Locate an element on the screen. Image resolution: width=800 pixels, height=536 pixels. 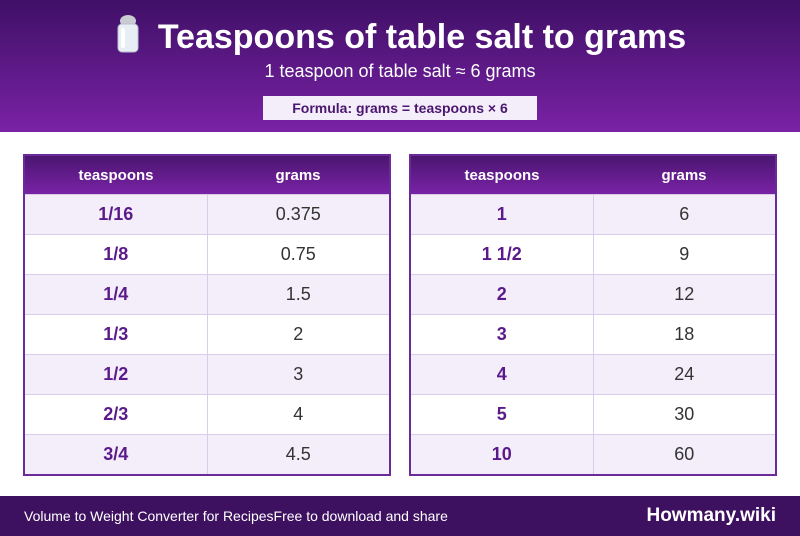
table-cell: 6 is located at coordinates (684, 214).